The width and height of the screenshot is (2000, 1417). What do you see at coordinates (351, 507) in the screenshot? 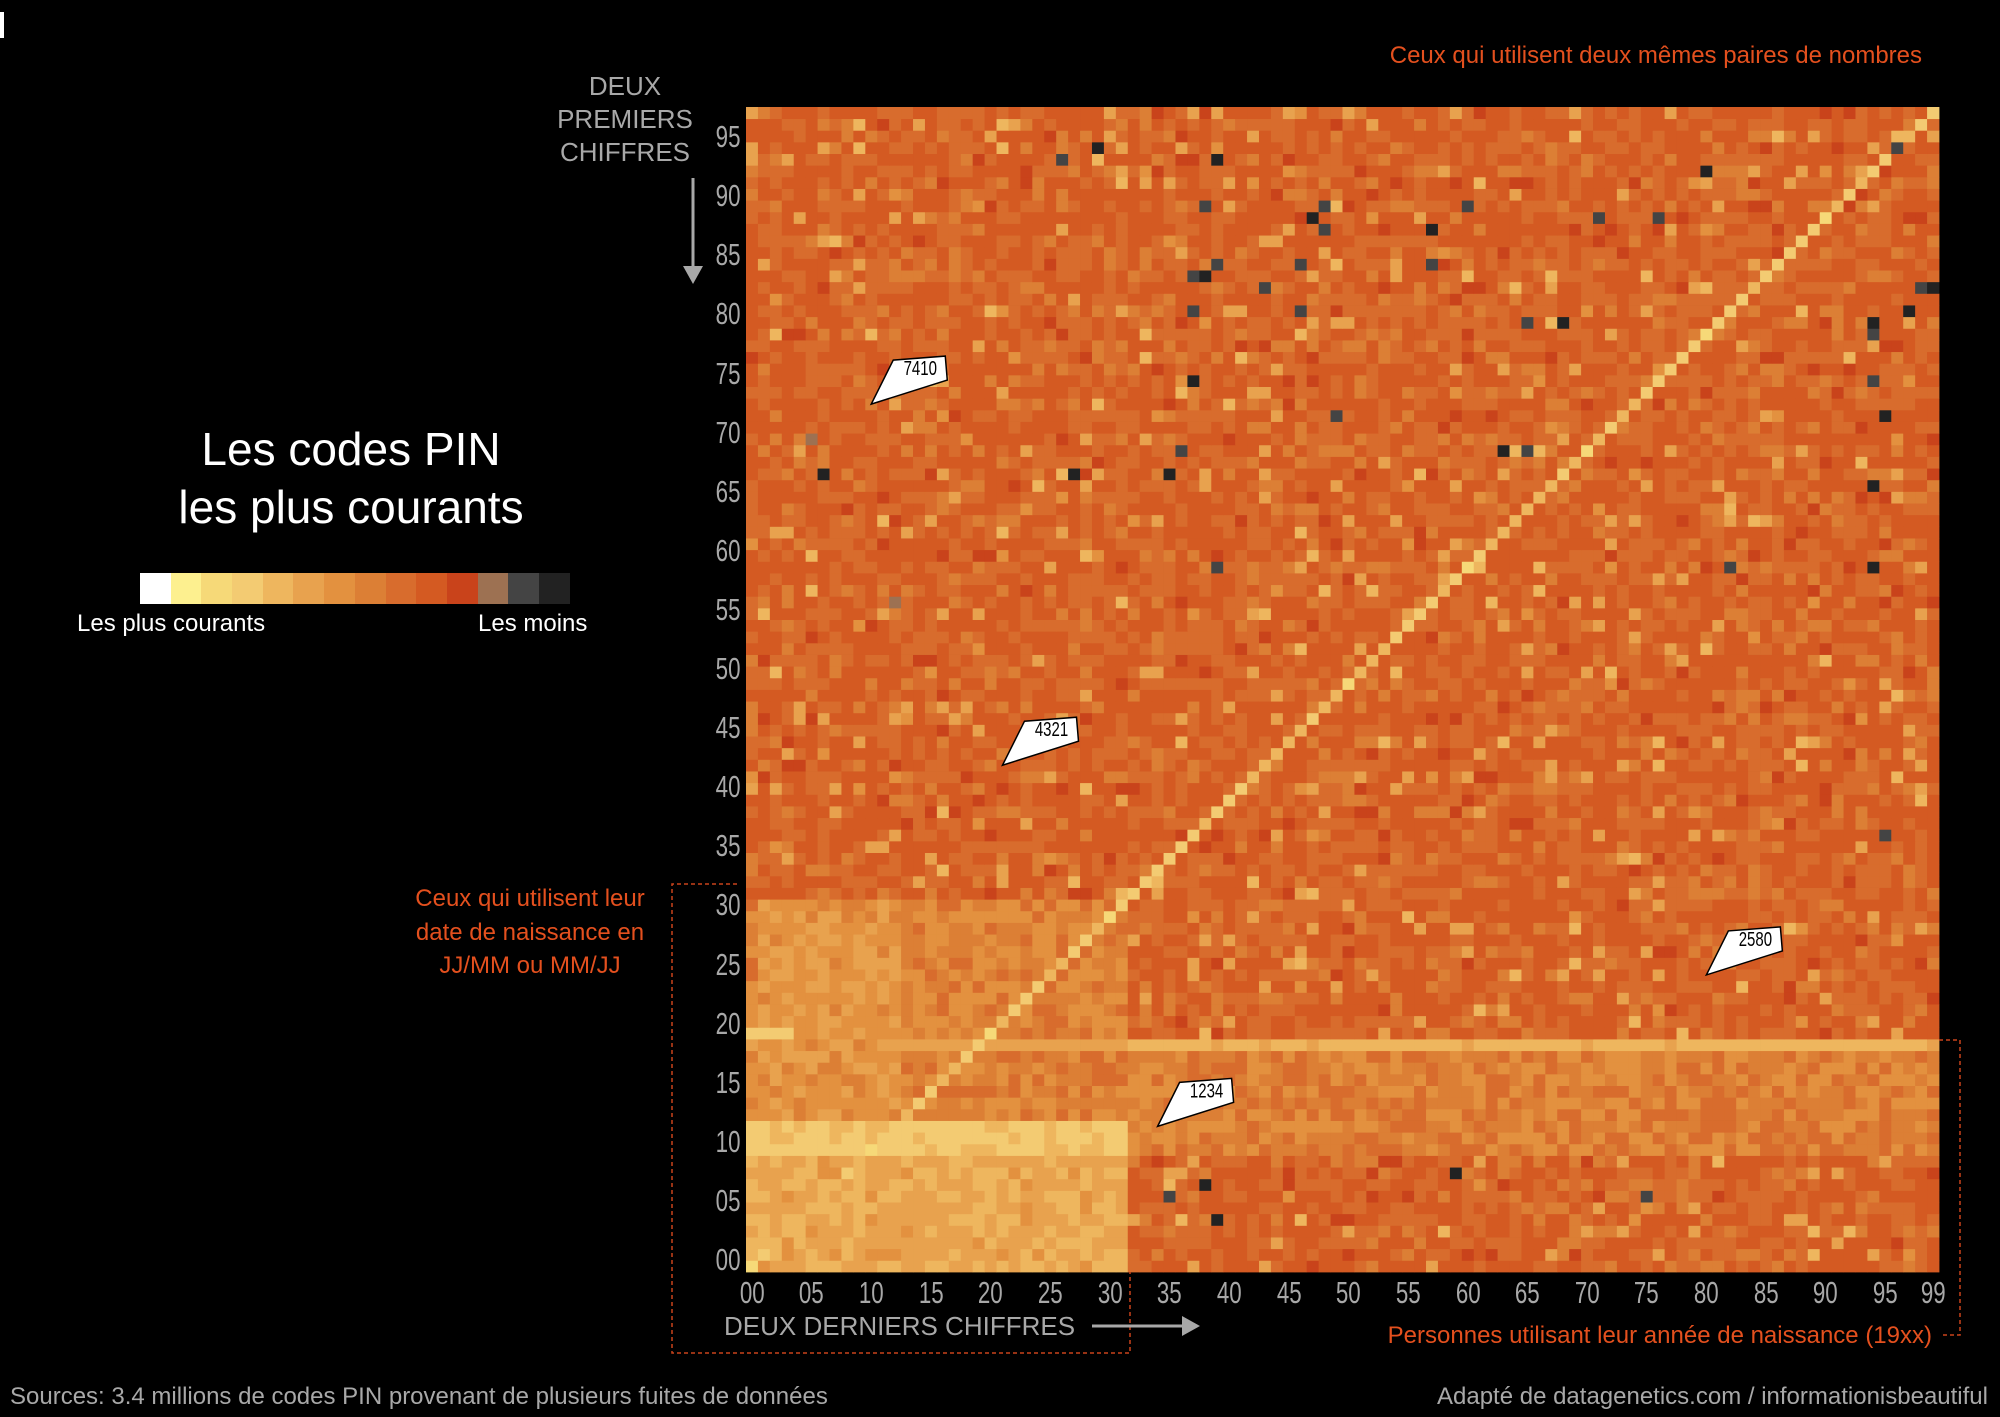
I see `title-line-2: les plus courants` at bounding box center [351, 507].